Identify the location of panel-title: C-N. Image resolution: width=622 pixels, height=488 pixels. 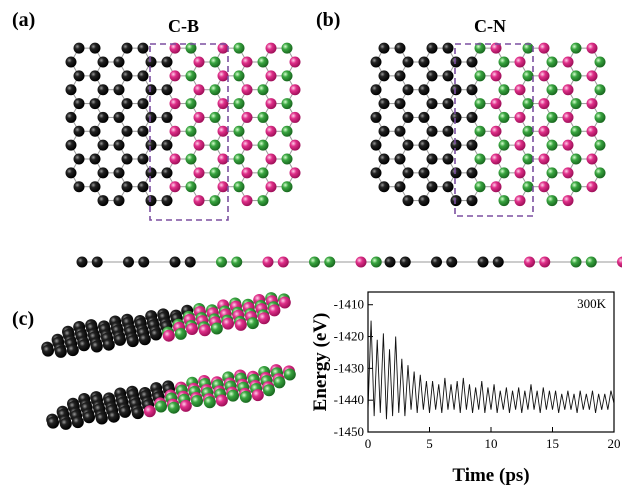
(490, 26).